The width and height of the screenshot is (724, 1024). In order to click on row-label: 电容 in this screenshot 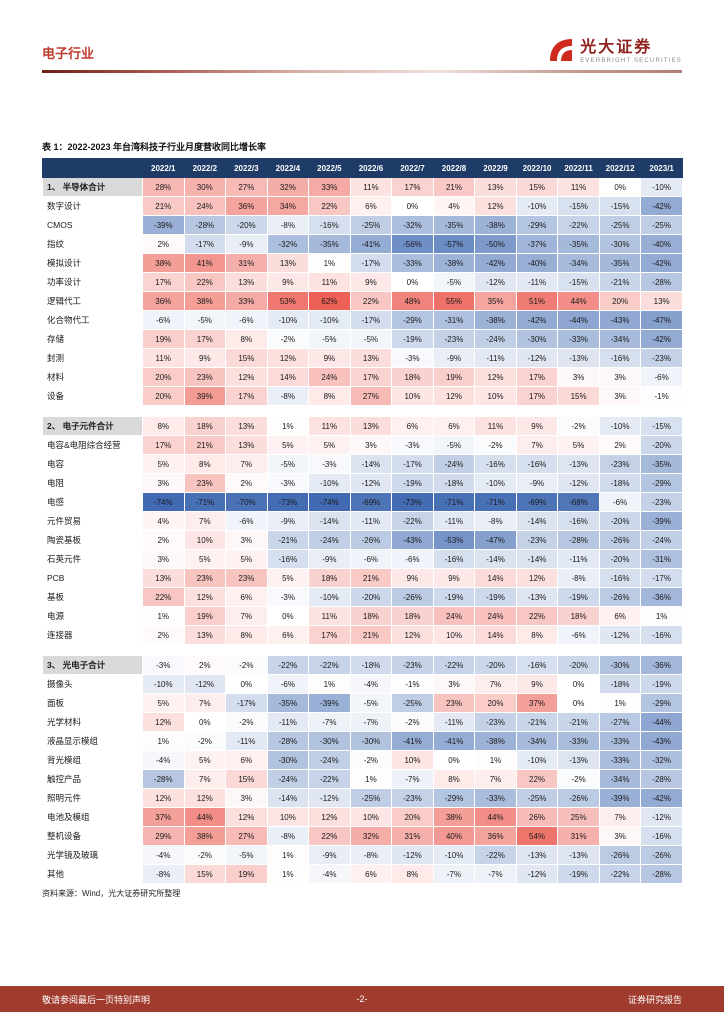, I will do `click(92, 464)`.